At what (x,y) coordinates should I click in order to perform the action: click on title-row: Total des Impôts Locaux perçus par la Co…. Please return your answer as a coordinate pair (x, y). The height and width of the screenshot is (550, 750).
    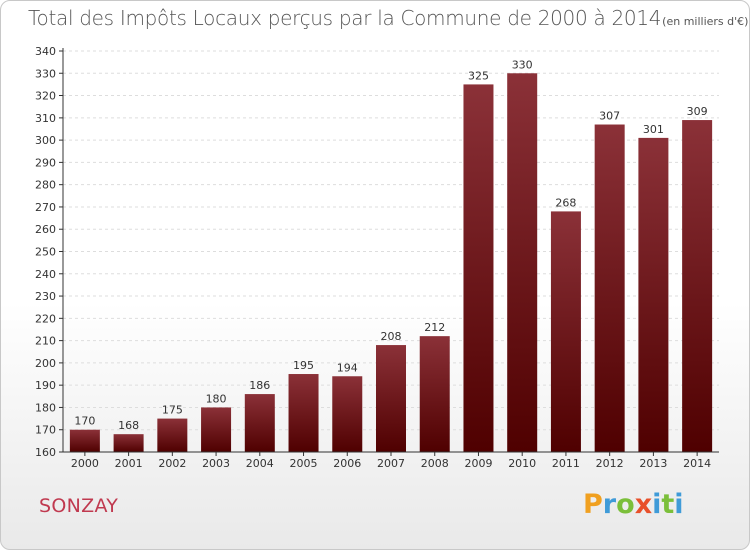
    Looking at the image, I should click on (388, 18).